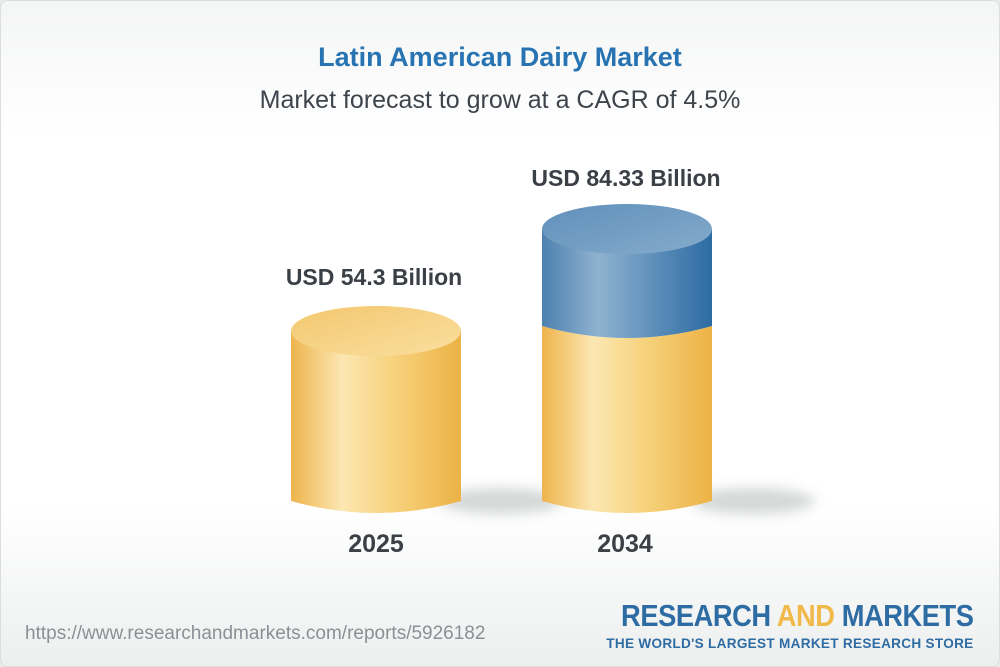 Image resolution: width=1000 pixels, height=667 pixels. What do you see at coordinates (908, 615) in the screenshot?
I see `logo-word-markets: MARKETS` at bounding box center [908, 615].